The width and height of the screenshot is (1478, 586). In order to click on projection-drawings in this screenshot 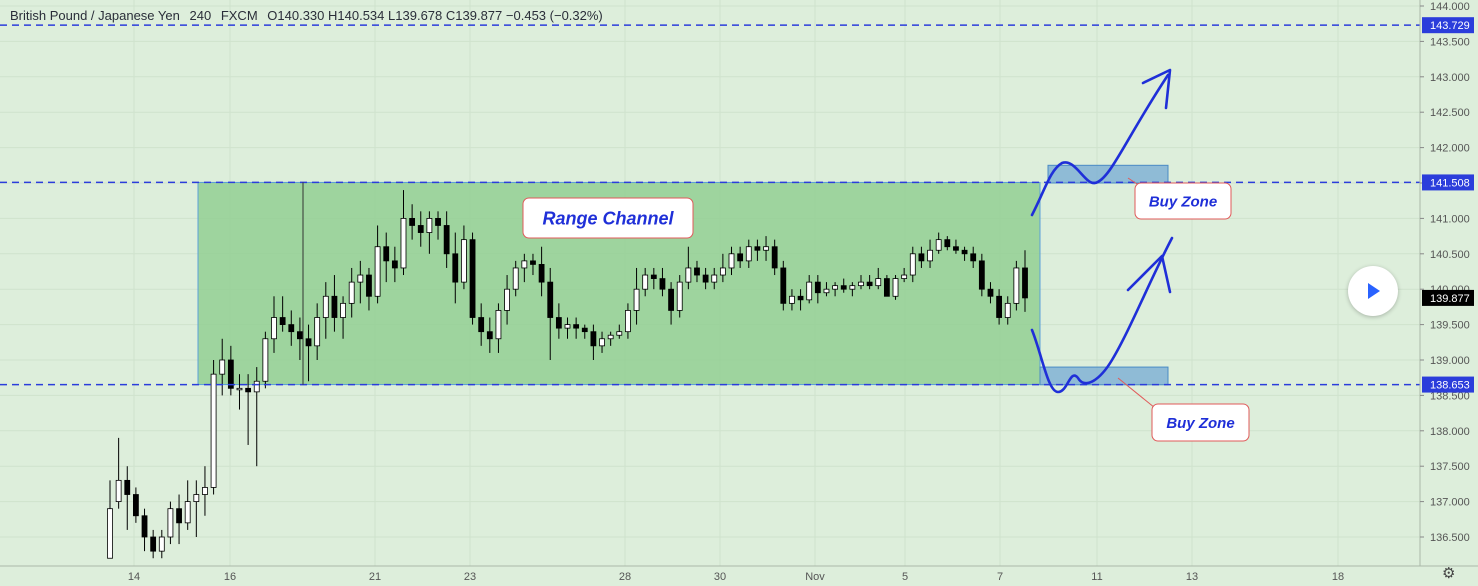, I will do `click(1102, 231)`.